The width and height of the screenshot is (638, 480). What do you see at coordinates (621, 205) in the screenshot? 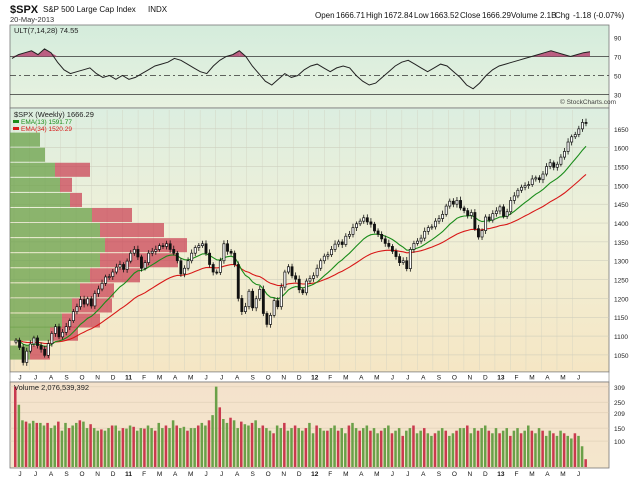
I see `price-tick-label: 1450` at bounding box center [621, 205].